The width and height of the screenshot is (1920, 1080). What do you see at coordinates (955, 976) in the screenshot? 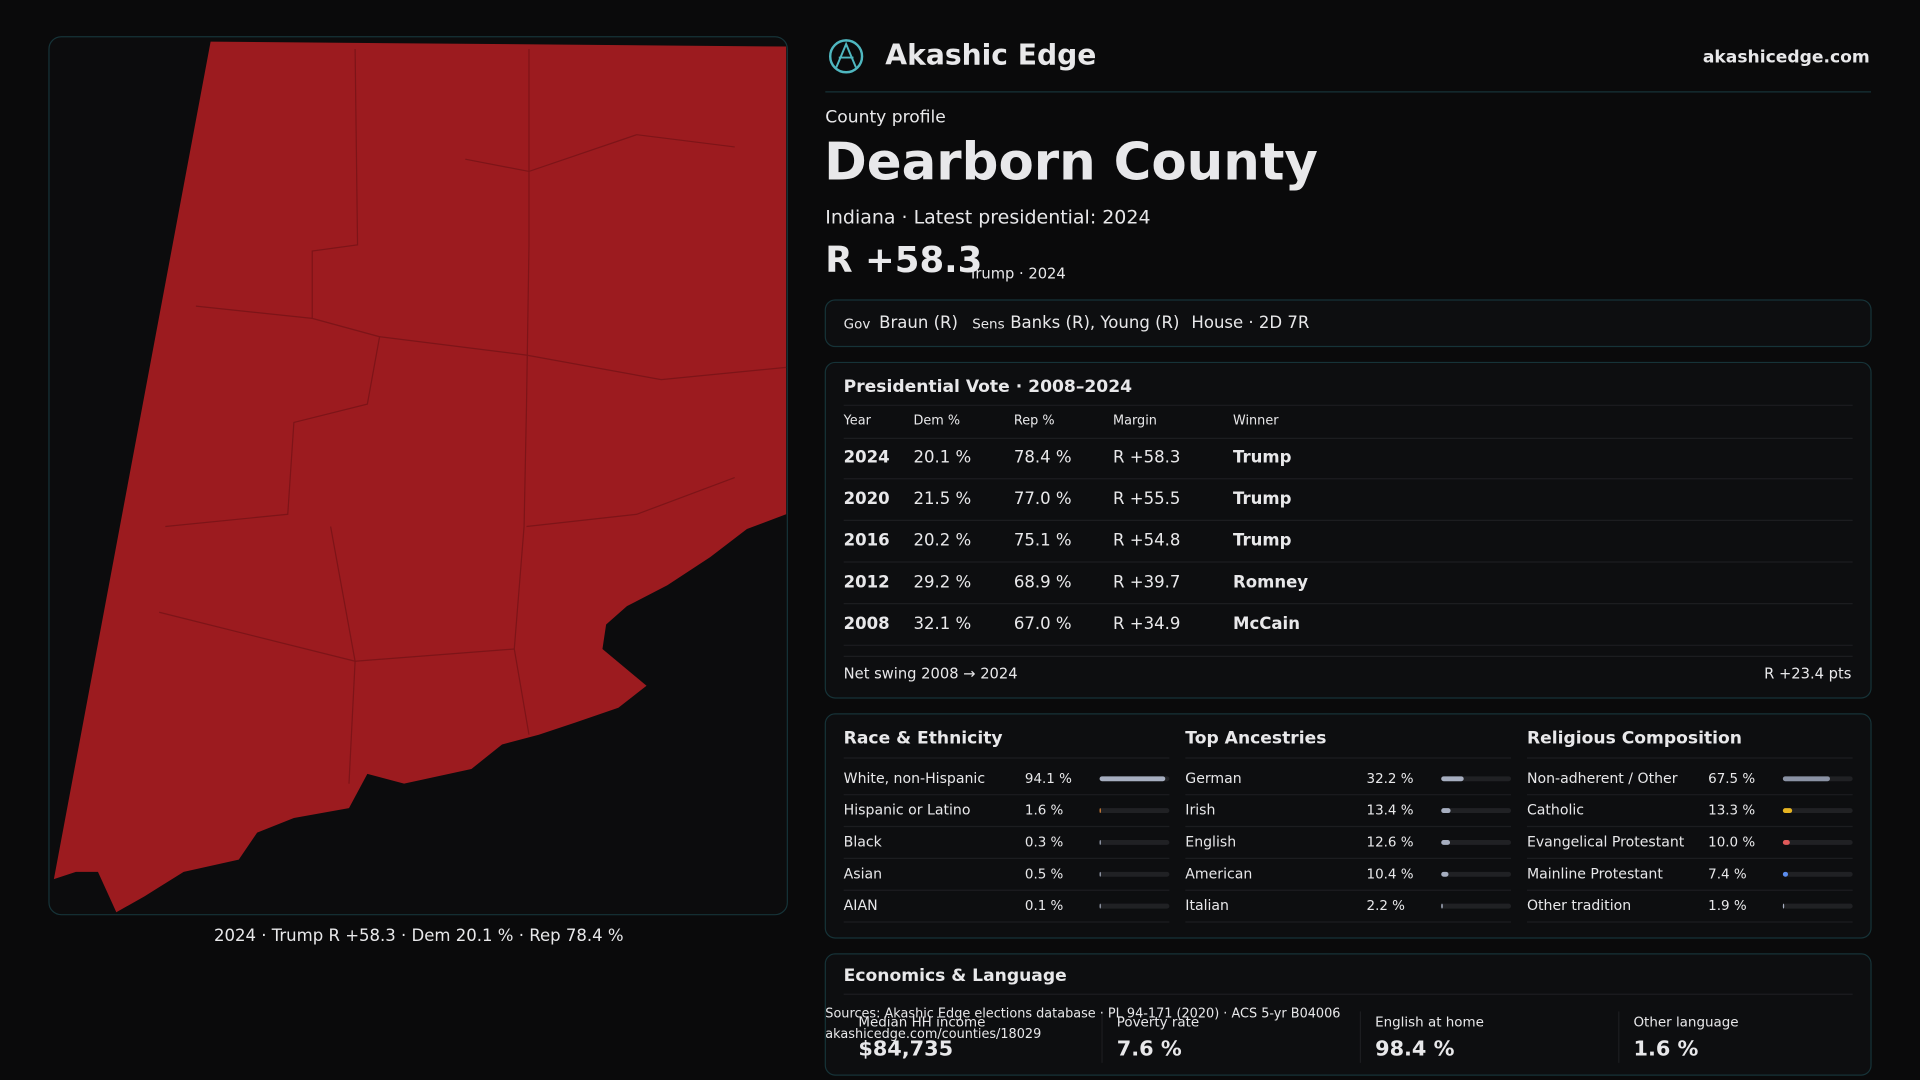
I see `section-title: Economics & Language` at bounding box center [955, 976].